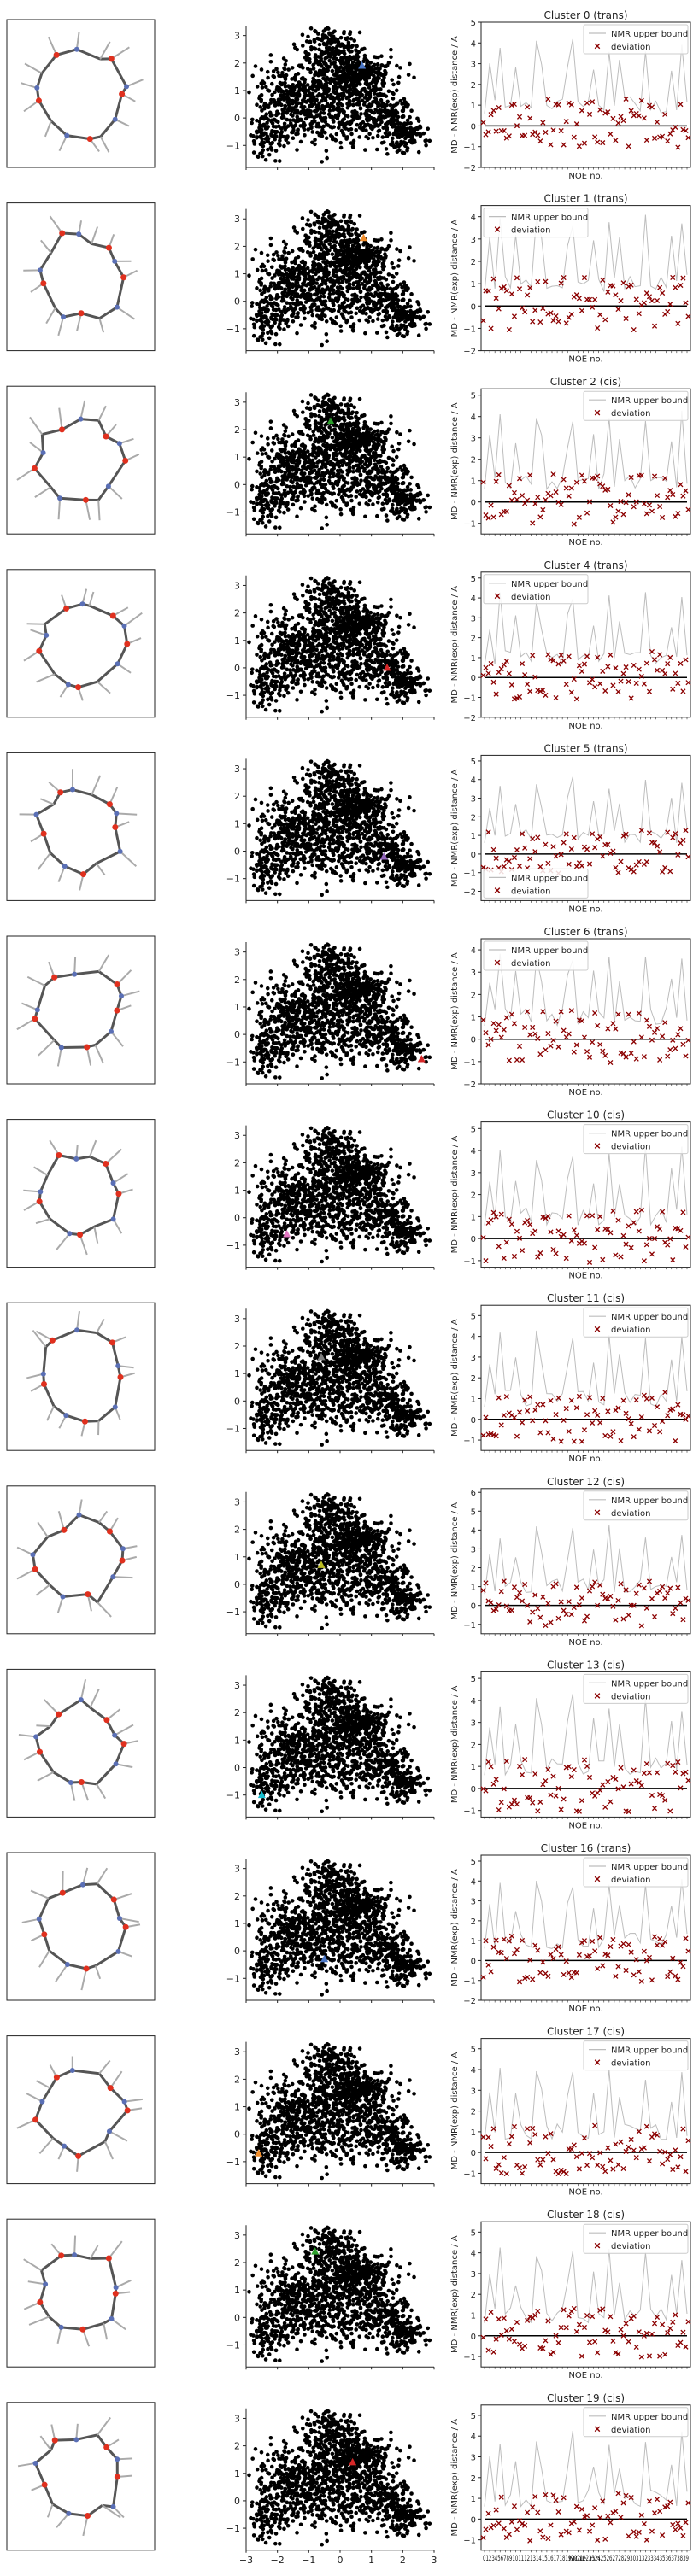 Image resolution: width=699 pixels, height=2576 pixels. Describe the element at coordinates (455, 95) in the screenshot. I see `noe-y-label: MD - NMR(exp) distance / A` at that location.